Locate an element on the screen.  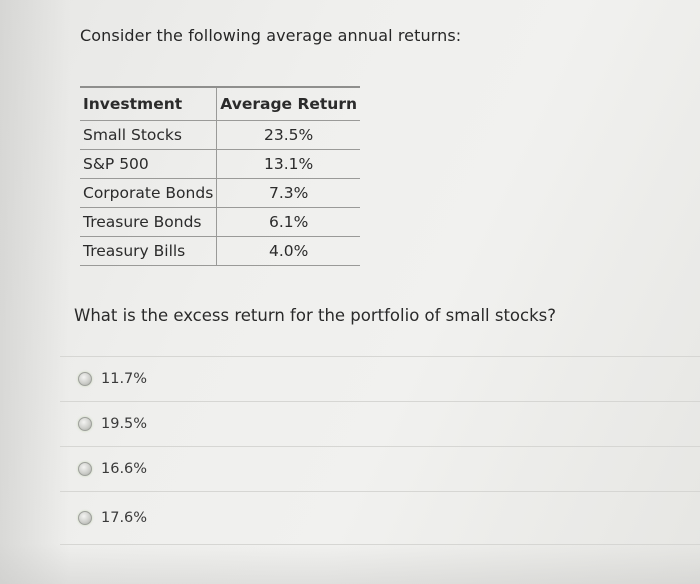
answer-option-3: 16.6% is located at coordinates (380, 468).